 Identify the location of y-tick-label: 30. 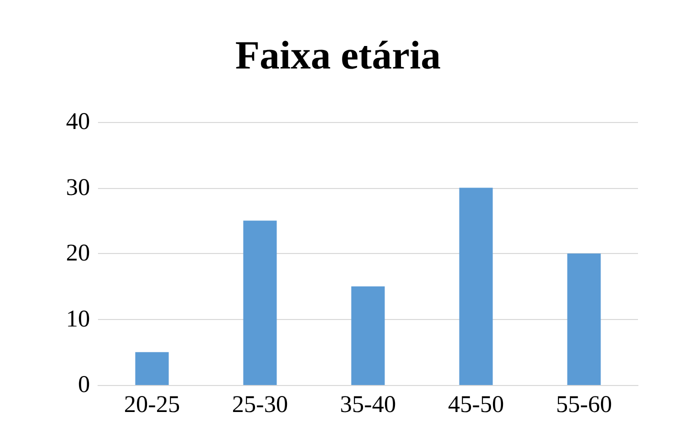
(78, 187).